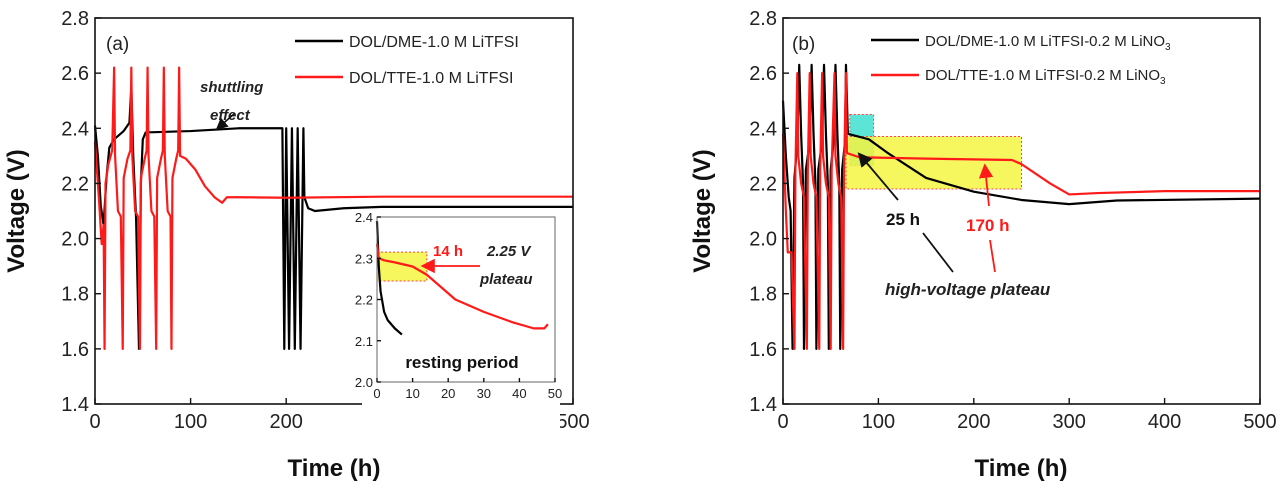 The image size is (1280, 490). What do you see at coordinates (519, 393) in the screenshot?
I see `inset-x-tick-label: 40` at bounding box center [519, 393].